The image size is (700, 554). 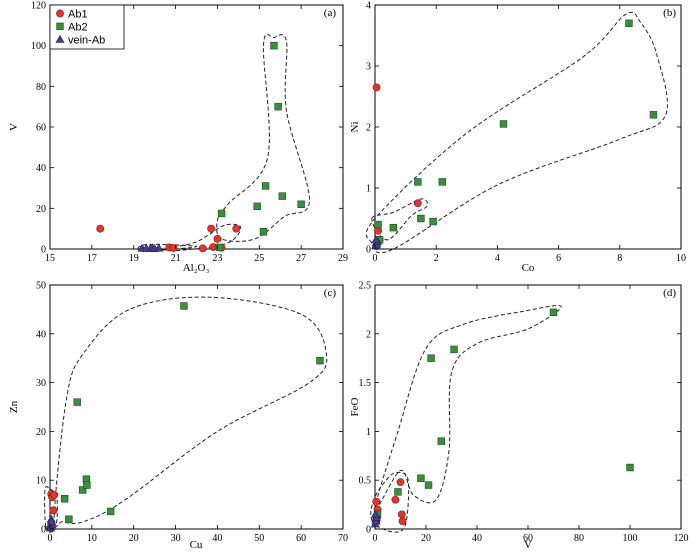 What do you see at coordinates (78, 15) in the screenshot?
I see `legend-label-ab1: Ab1` at bounding box center [78, 15].